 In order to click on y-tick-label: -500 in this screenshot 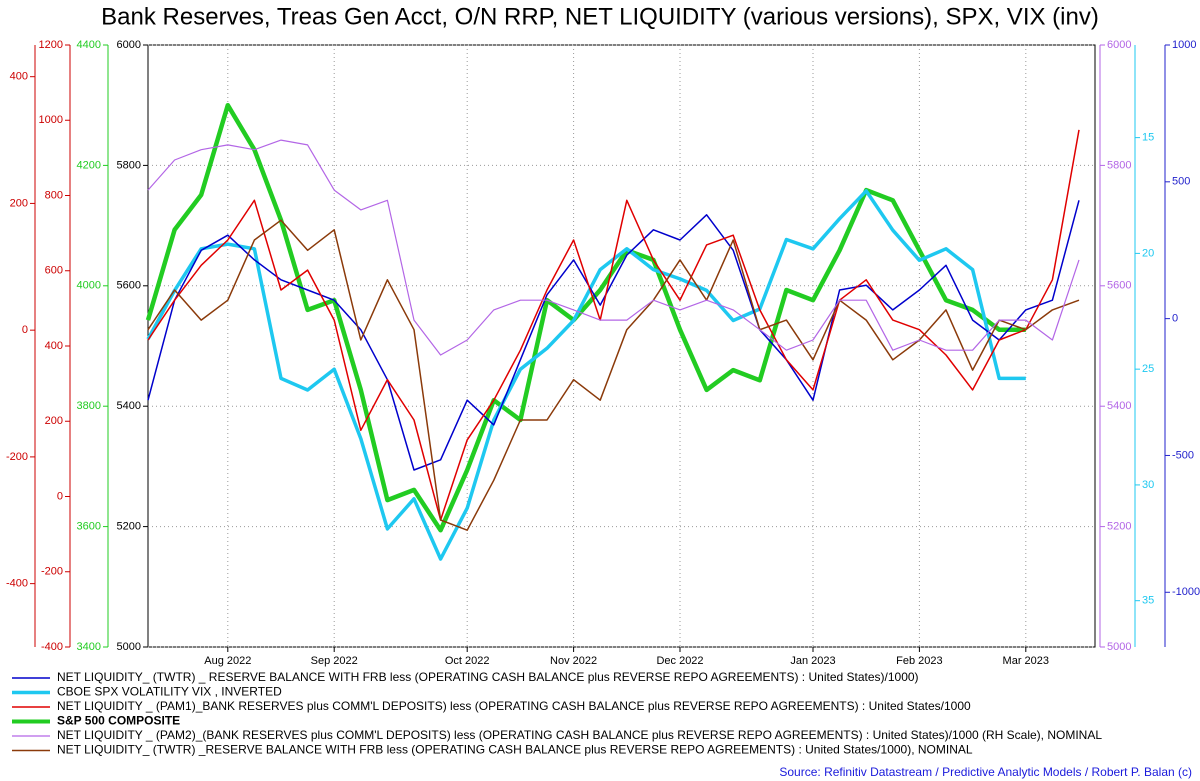, I will do `click(1183, 455)`.